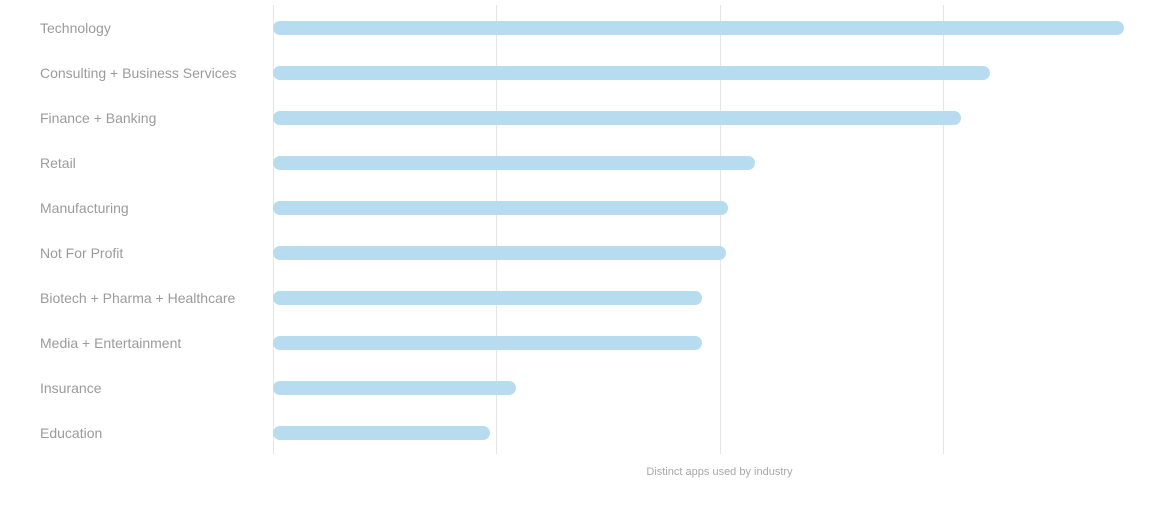 The width and height of the screenshot is (1168, 515). I want to click on chart-row: Finance + Banking, so click(583, 117).